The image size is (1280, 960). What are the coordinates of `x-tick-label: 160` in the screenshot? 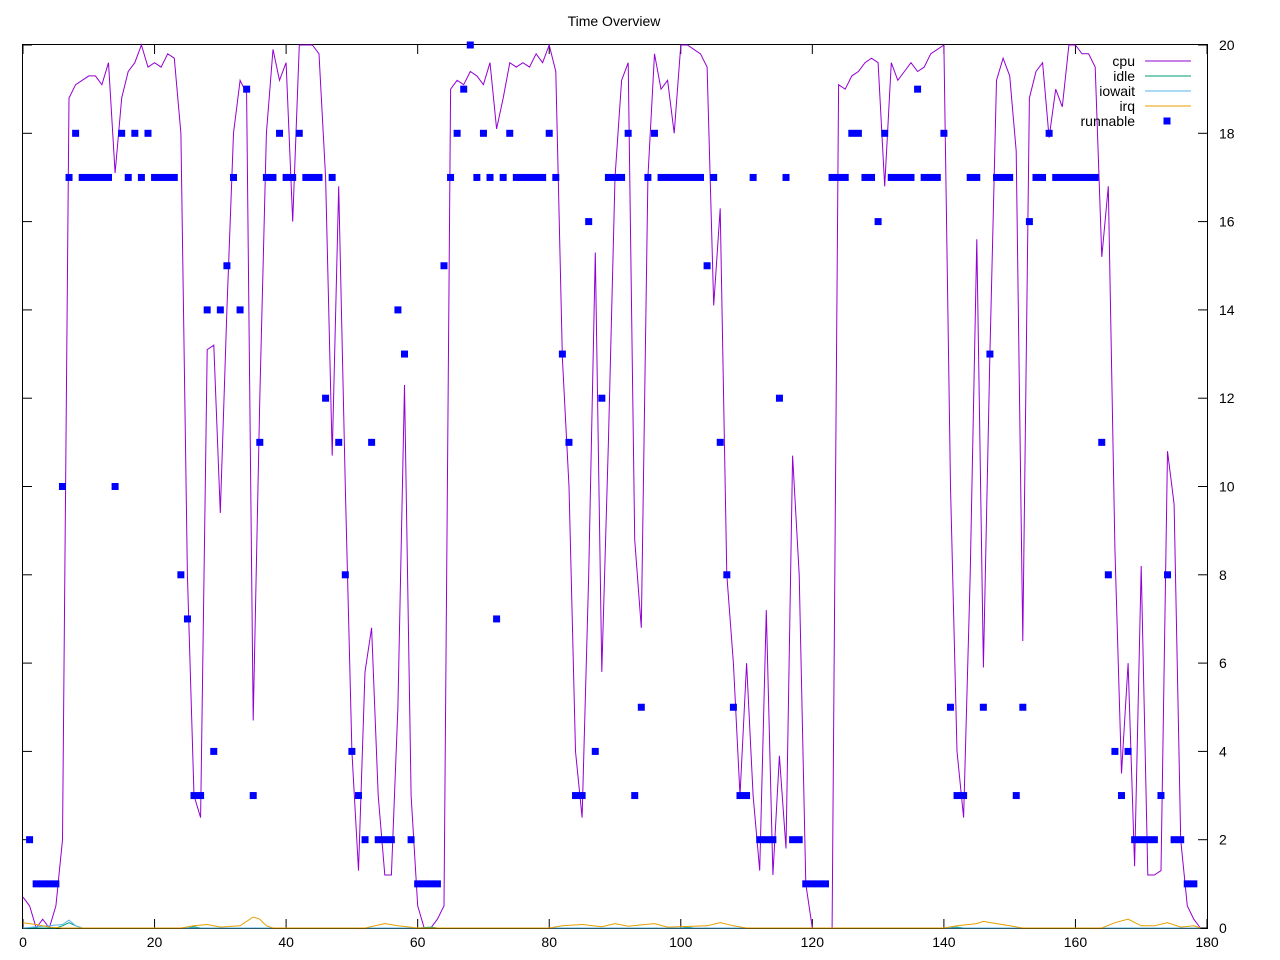 It's located at (1076, 942).